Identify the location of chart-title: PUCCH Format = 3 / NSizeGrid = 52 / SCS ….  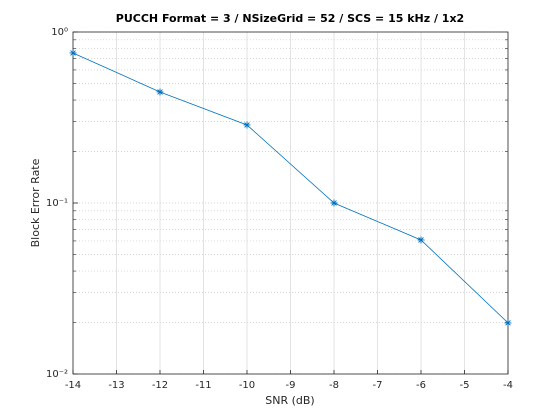
(290, 18).